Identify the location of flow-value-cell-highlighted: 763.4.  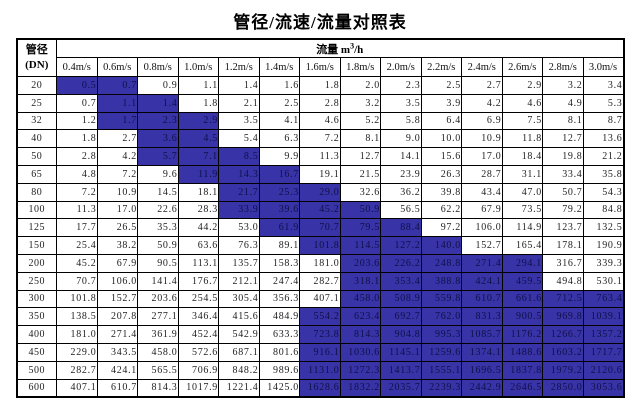
(603, 299).